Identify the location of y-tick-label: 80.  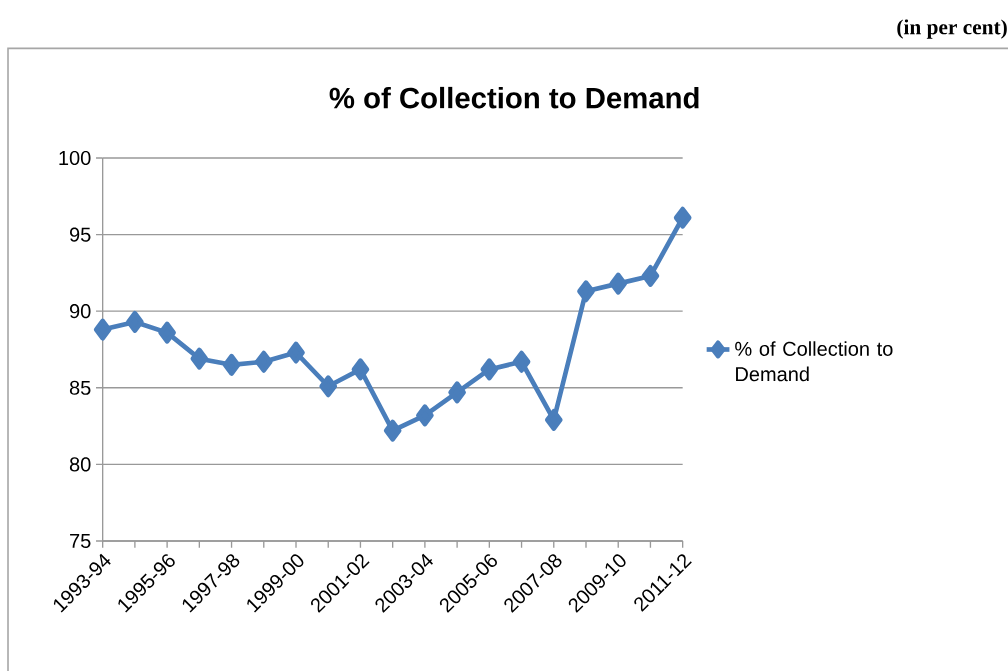
(80, 464).